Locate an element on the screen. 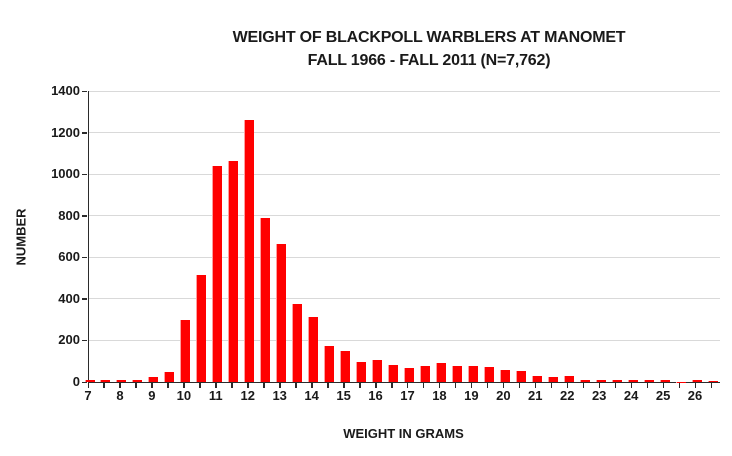 The height and width of the screenshot is (456, 732). bar-10.5 is located at coordinates (201, 328).